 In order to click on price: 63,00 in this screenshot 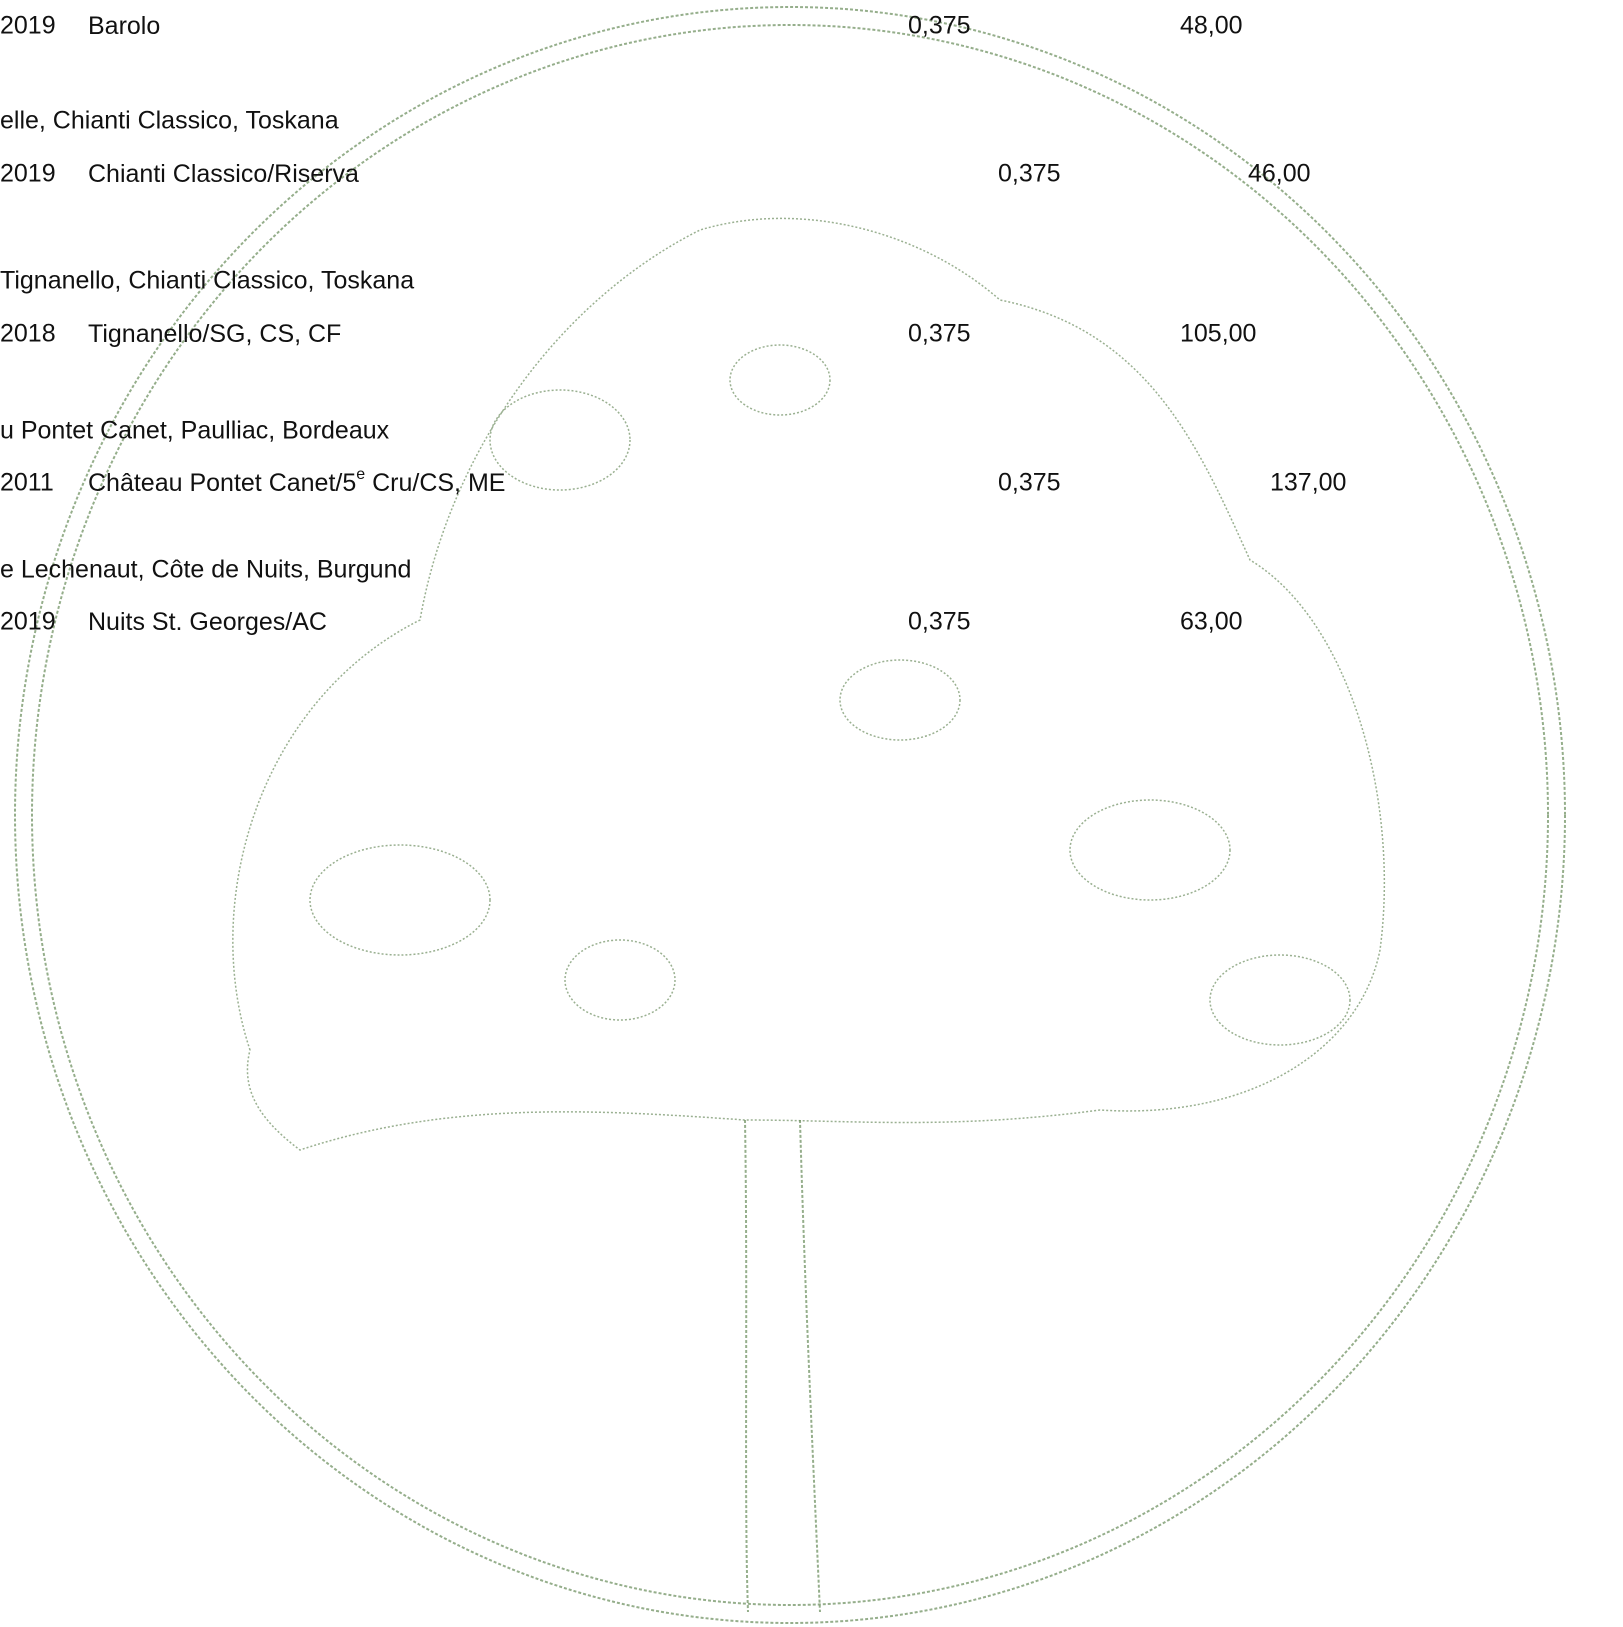, I will do `click(1211, 622)`.